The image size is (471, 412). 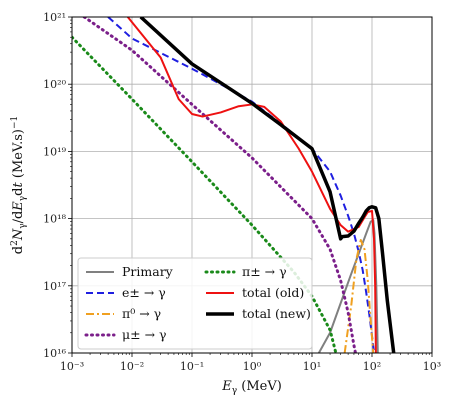 What do you see at coordinates (359, 296) in the screenshot?
I see `series-` at bounding box center [359, 296].